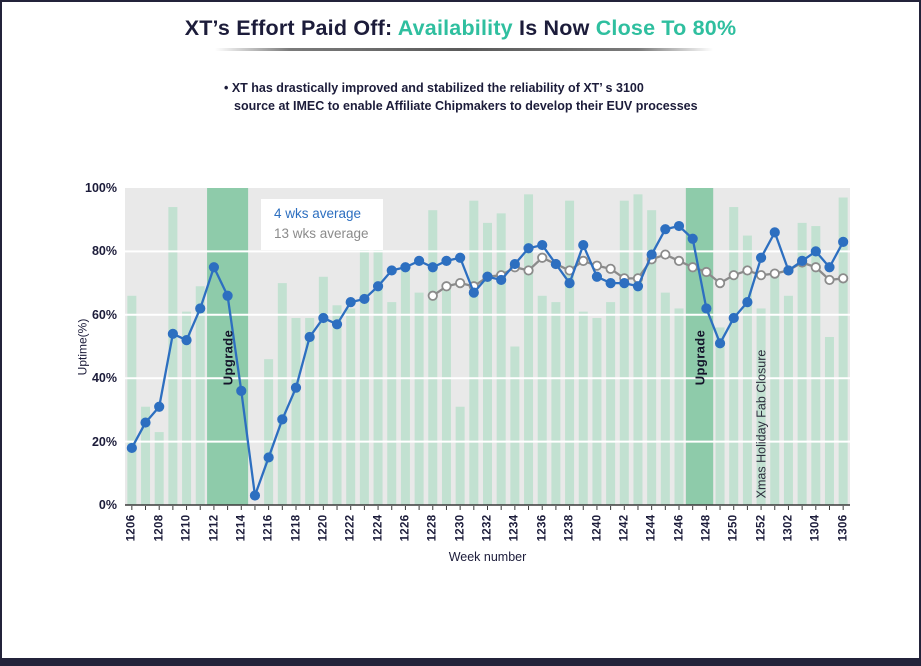  What do you see at coordinates (295, 528) in the screenshot?
I see `x-tick-label-text: 1218` at bounding box center [295, 528].